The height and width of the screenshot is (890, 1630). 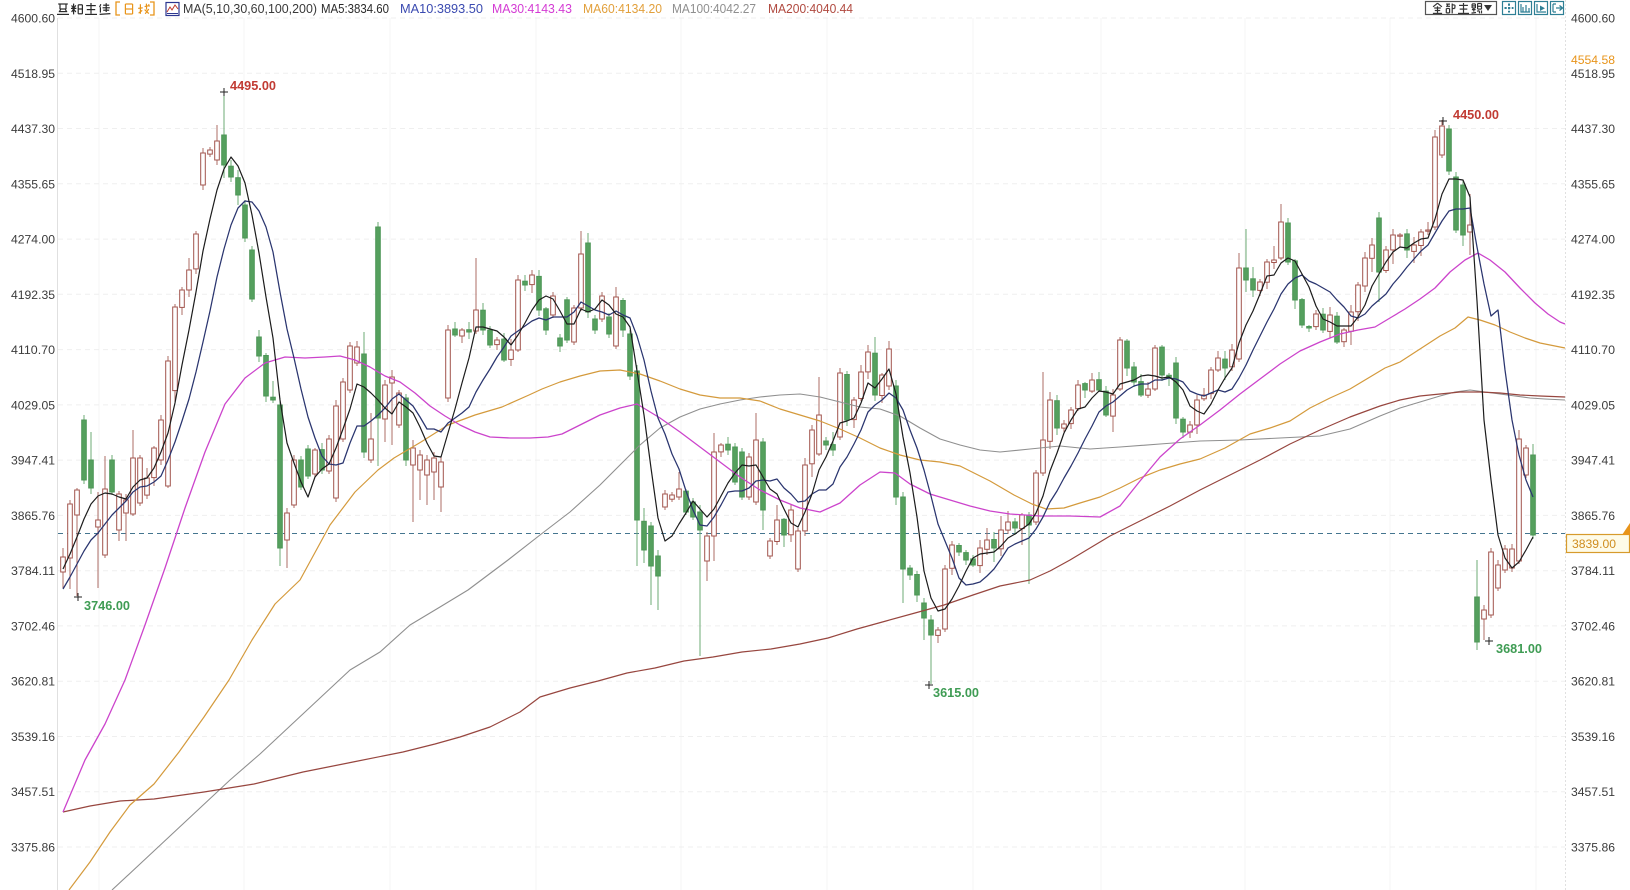 I want to click on svg-text: MA200:4040.44, so click(x=810, y=8).